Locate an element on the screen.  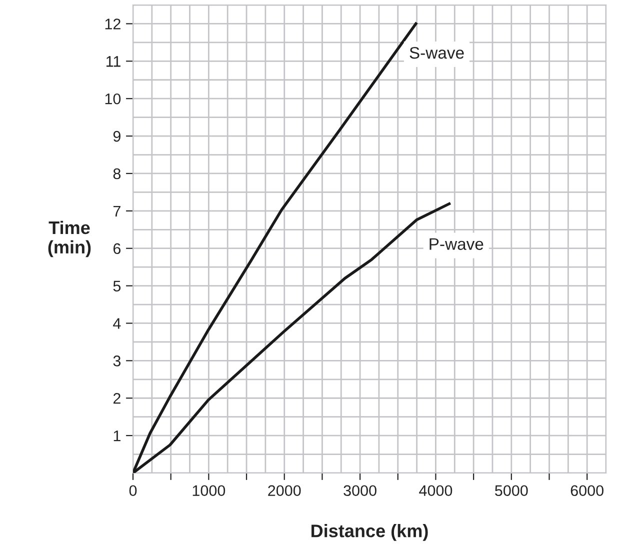
y-tick-label: 7 is located at coordinates (116, 211).